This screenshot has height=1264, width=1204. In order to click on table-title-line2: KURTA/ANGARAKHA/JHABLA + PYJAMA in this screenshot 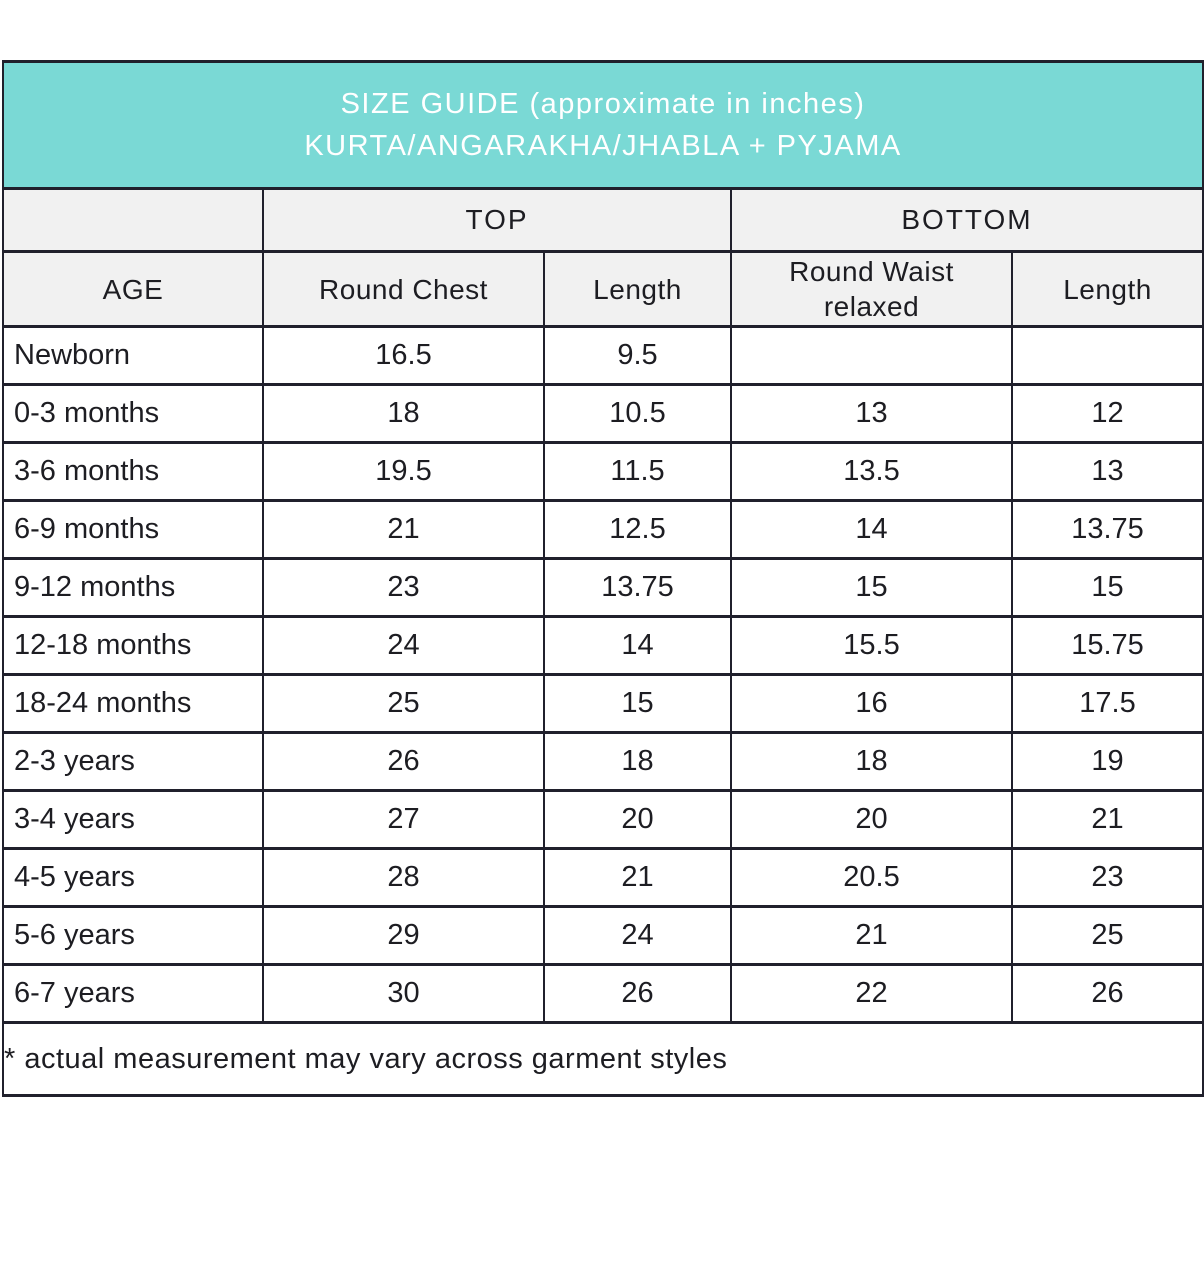, I will do `click(603, 146)`.